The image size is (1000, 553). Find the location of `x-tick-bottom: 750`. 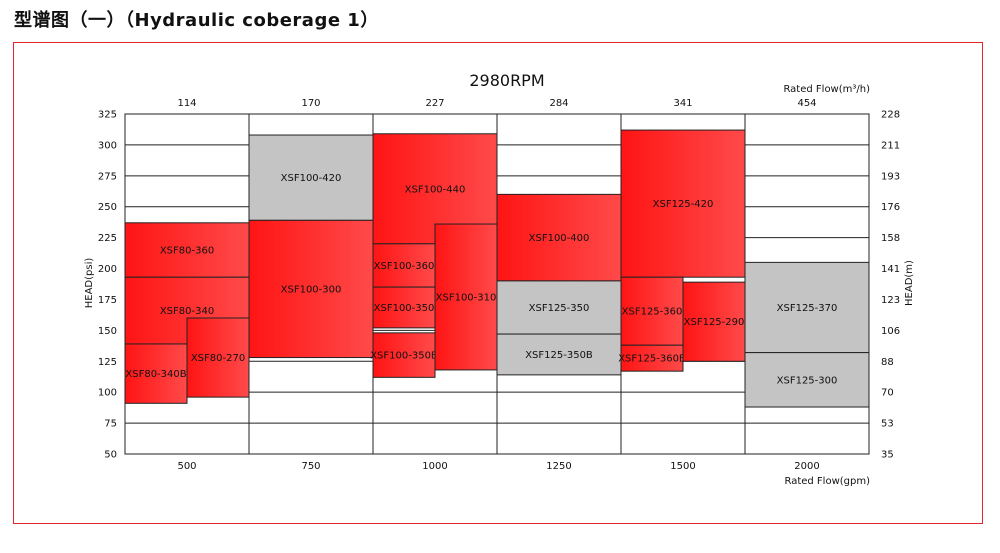

x-tick-bottom: 750 is located at coordinates (310, 466).